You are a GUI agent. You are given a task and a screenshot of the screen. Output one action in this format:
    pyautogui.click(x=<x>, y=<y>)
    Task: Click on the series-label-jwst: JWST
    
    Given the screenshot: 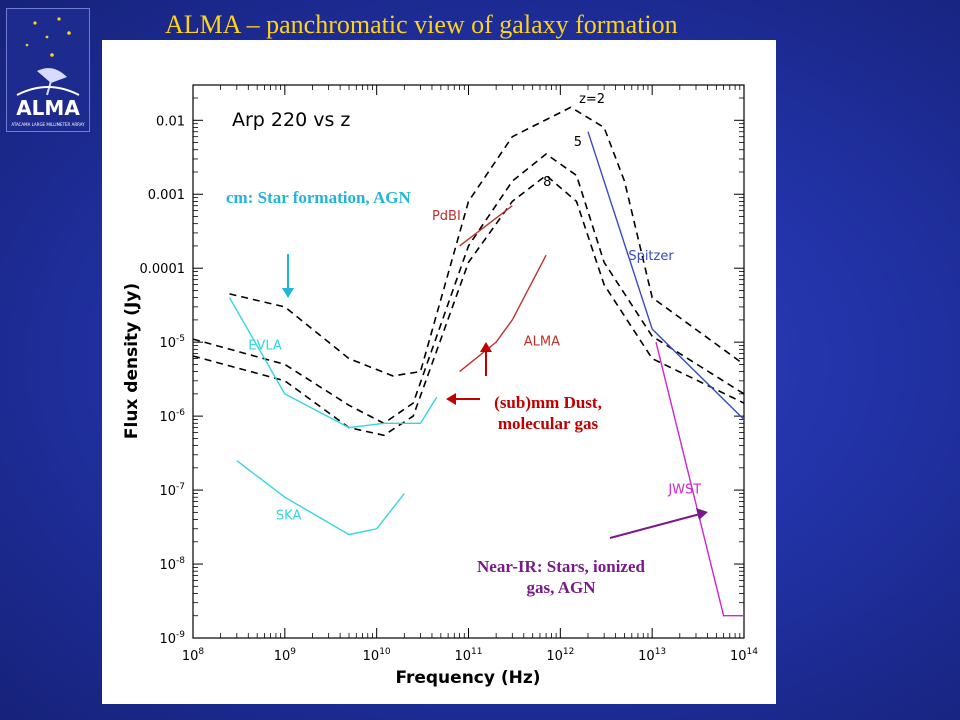 What is the action you would take?
    pyautogui.click(x=684, y=489)
    